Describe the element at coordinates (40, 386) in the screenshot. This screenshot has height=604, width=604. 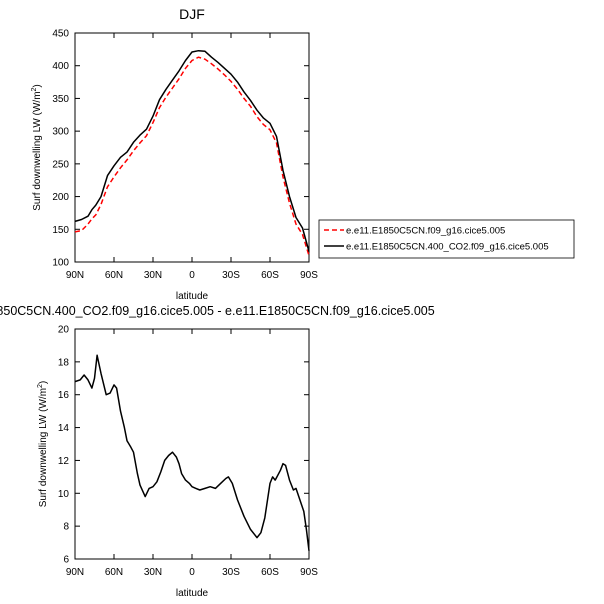
I see `bottom-y-axis-label-sup: 2` at that location.